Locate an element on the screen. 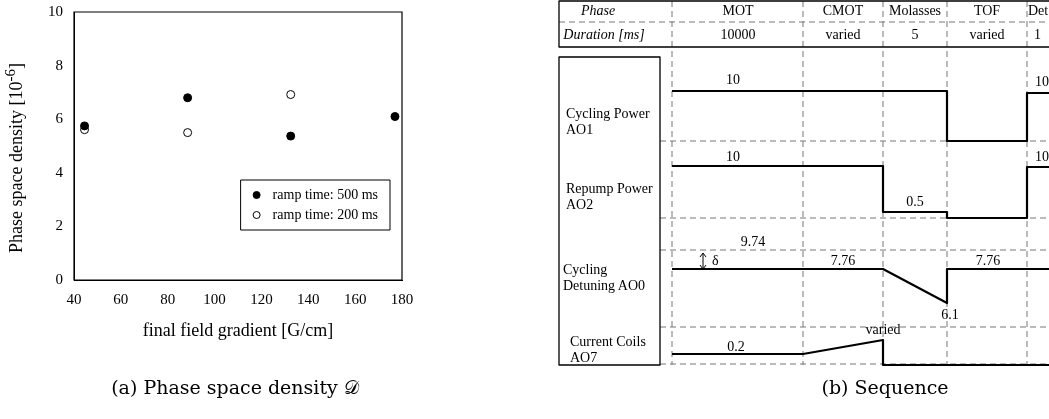 Image resolution: width=1049 pixels, height=419 pixels. text: Molasses is located at coordinates (915, 11).